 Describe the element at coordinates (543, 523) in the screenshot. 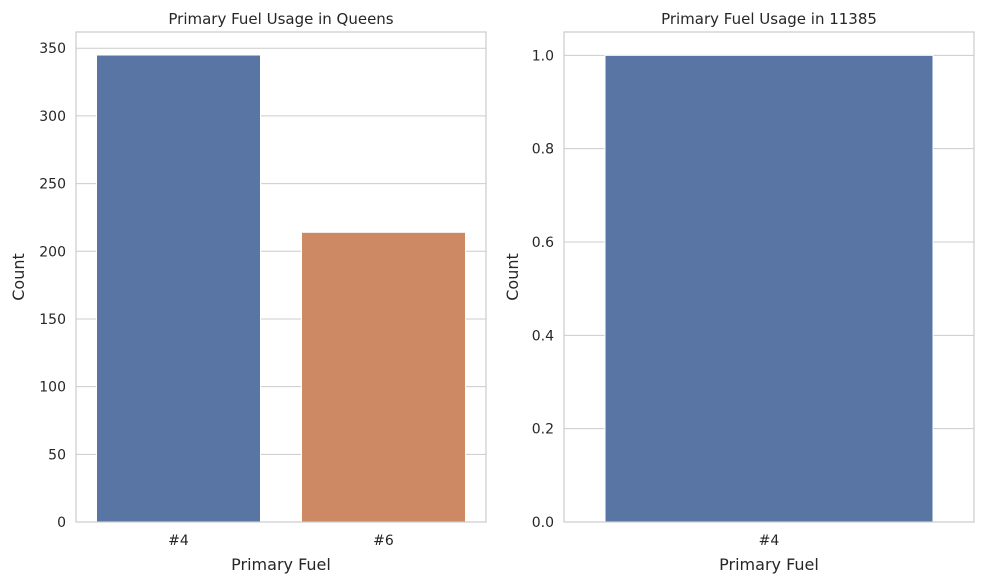

I see `y-tick-label: 0.0` at that location.